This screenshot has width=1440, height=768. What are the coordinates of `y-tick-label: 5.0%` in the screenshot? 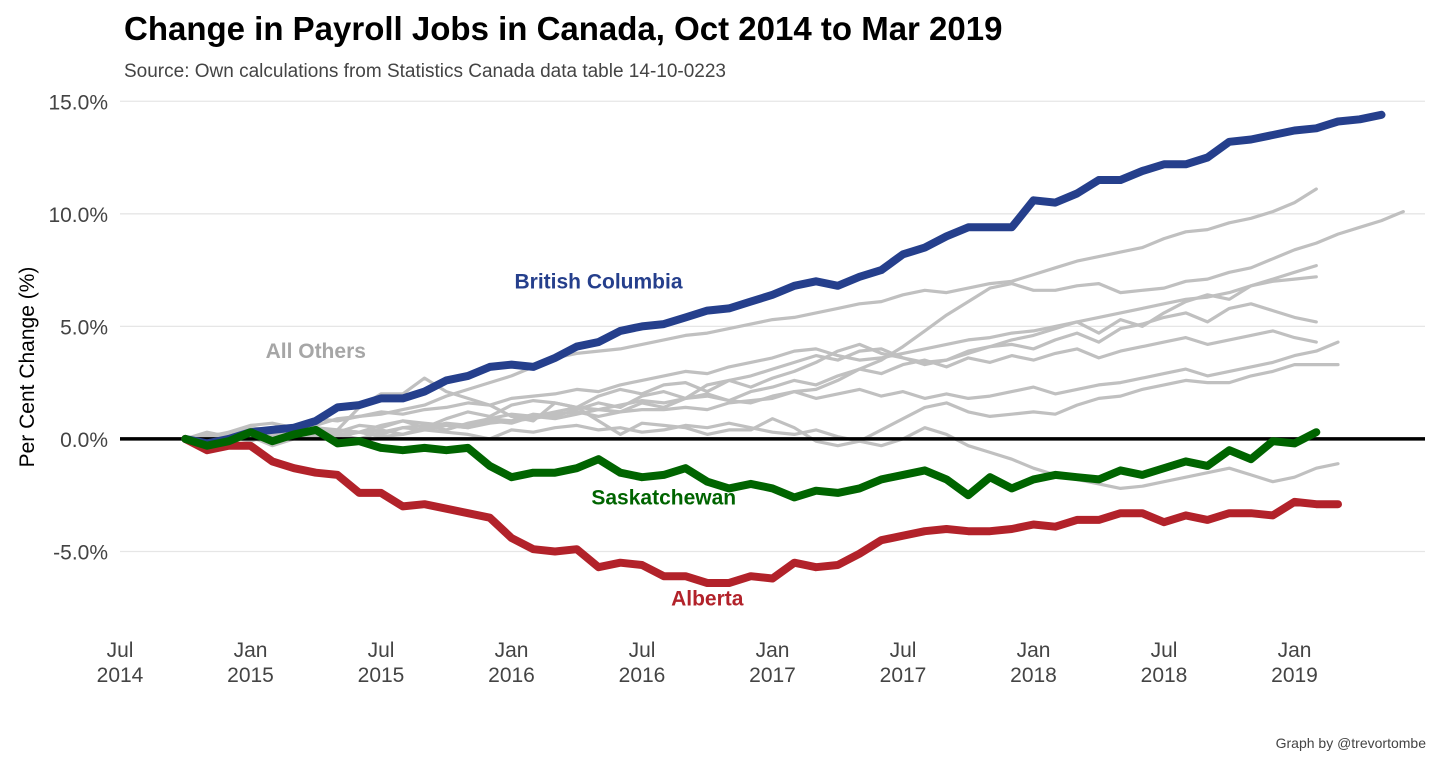 It's located at (84, 327).